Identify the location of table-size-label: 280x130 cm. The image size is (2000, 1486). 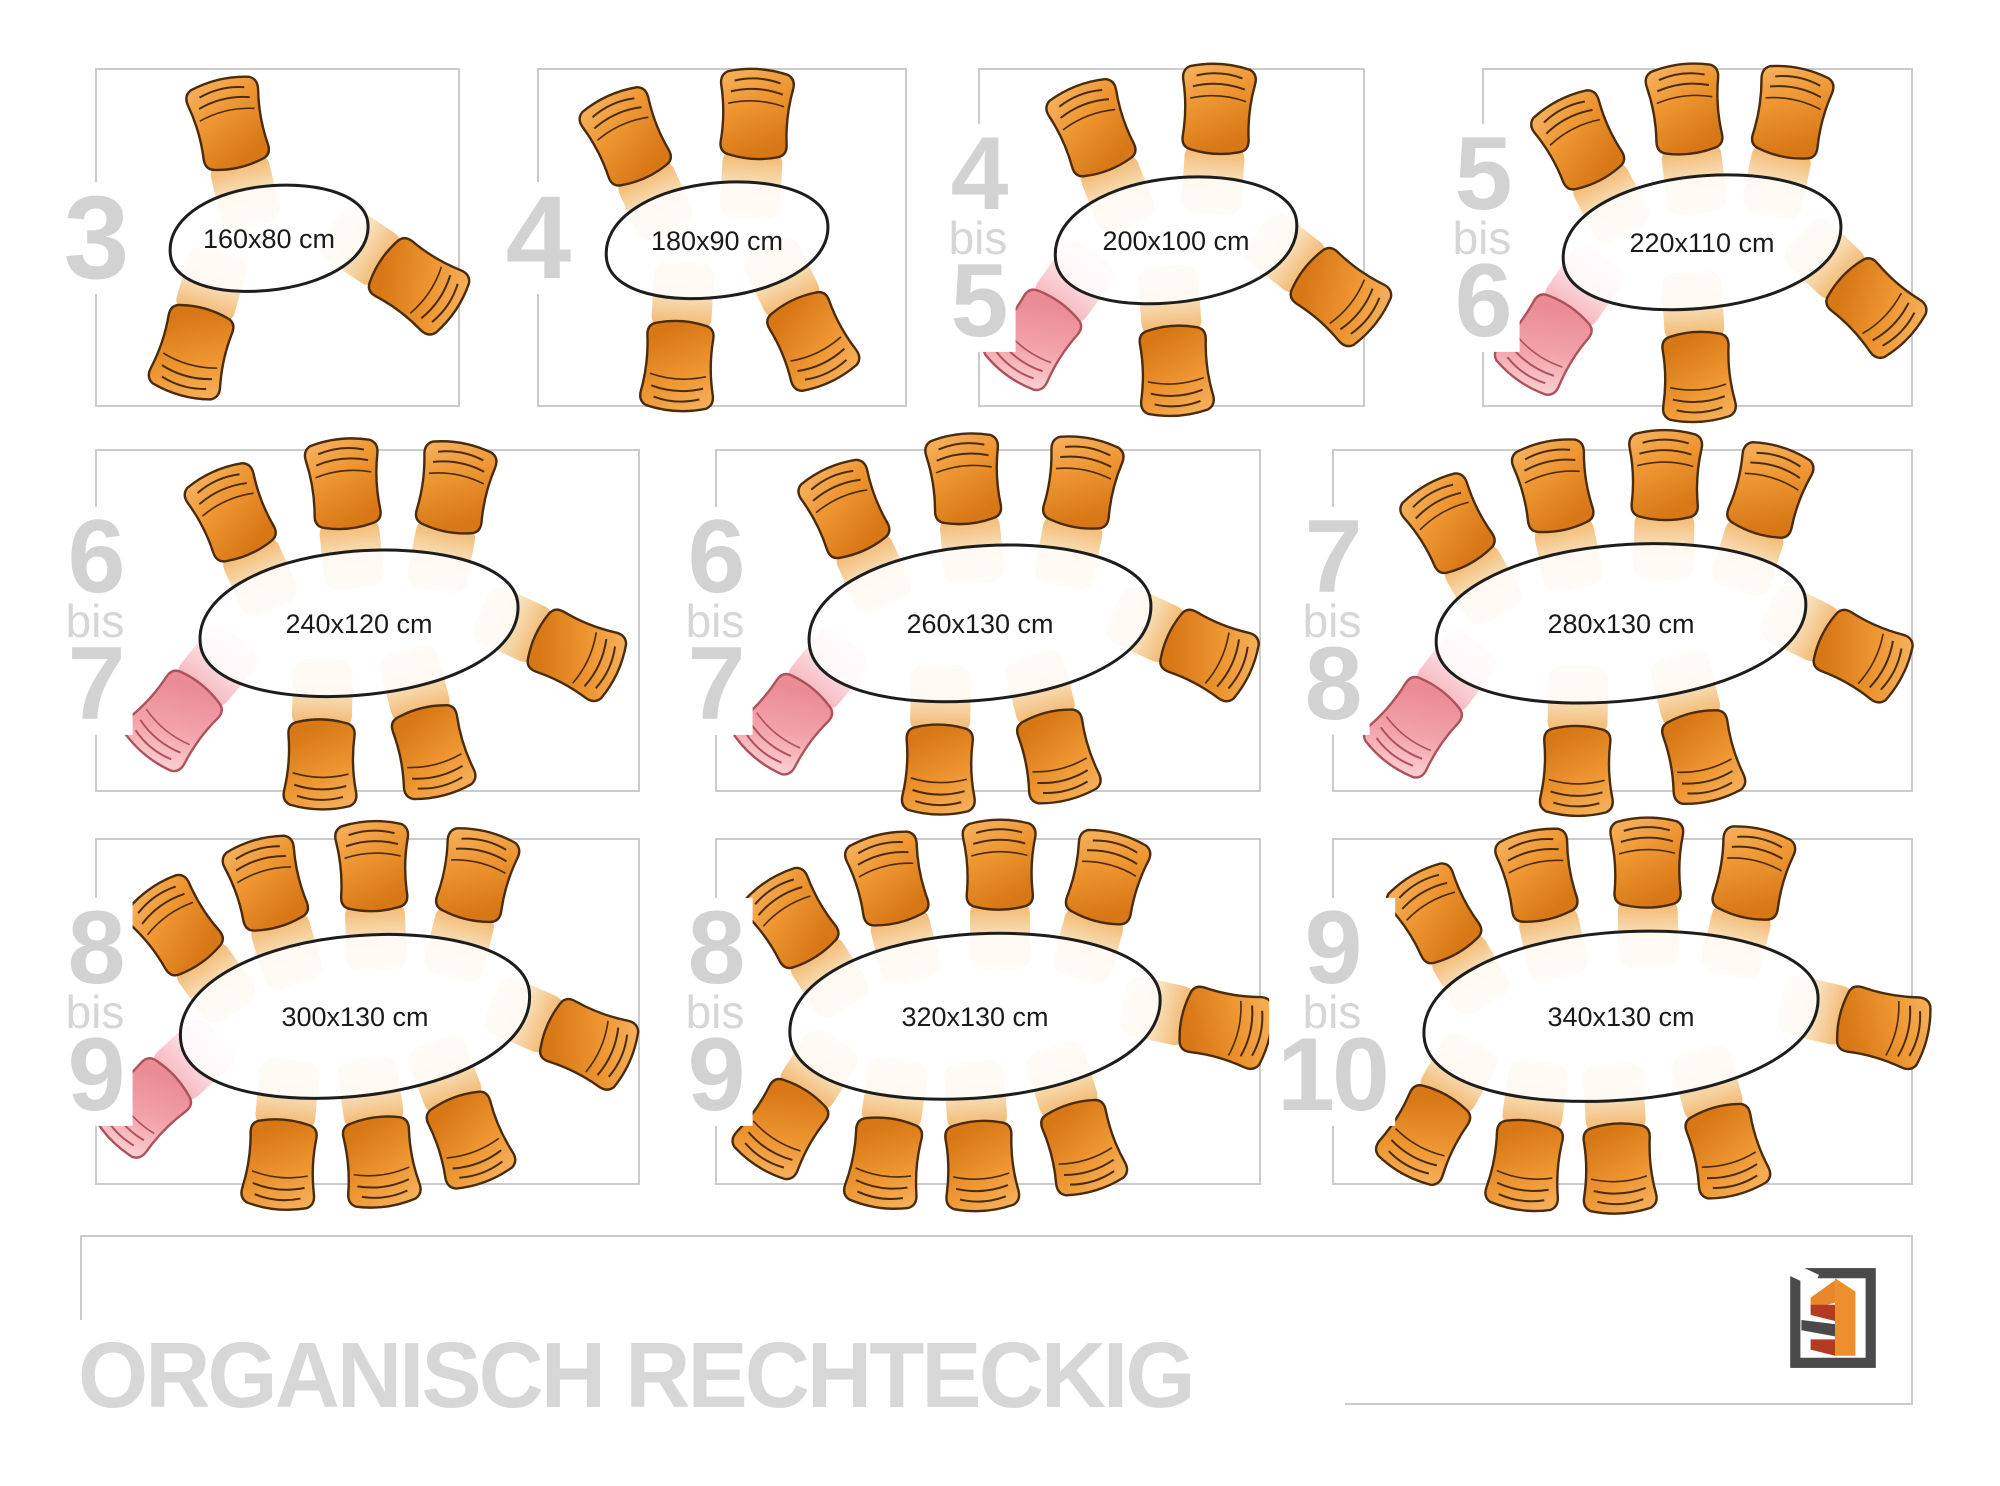
(1620, 624).